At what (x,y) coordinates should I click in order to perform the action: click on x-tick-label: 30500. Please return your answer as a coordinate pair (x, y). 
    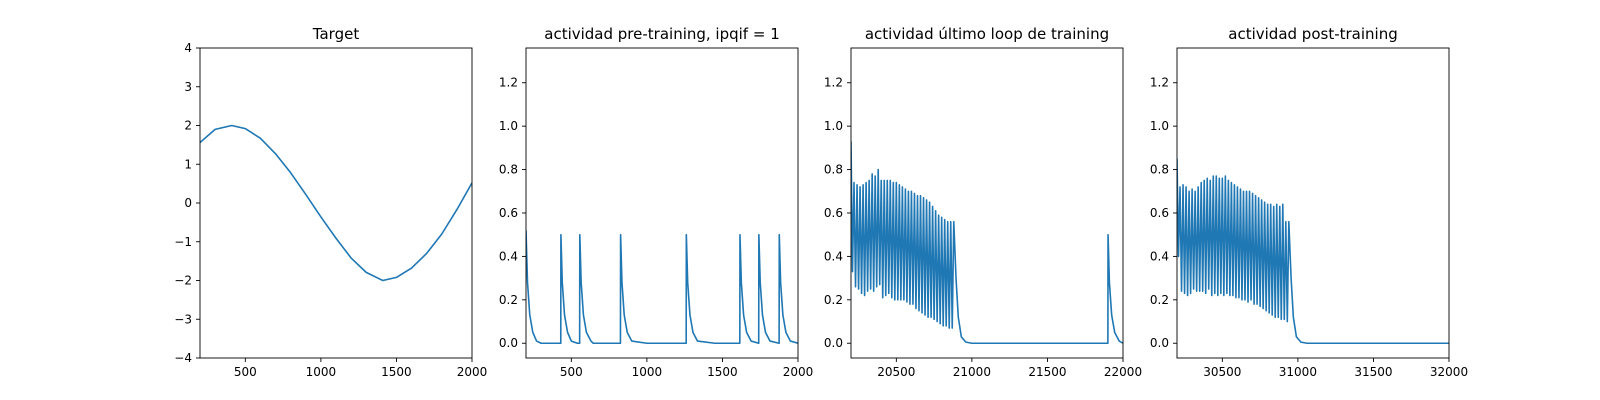
    Looking at the image, I should click on (1222, 372).